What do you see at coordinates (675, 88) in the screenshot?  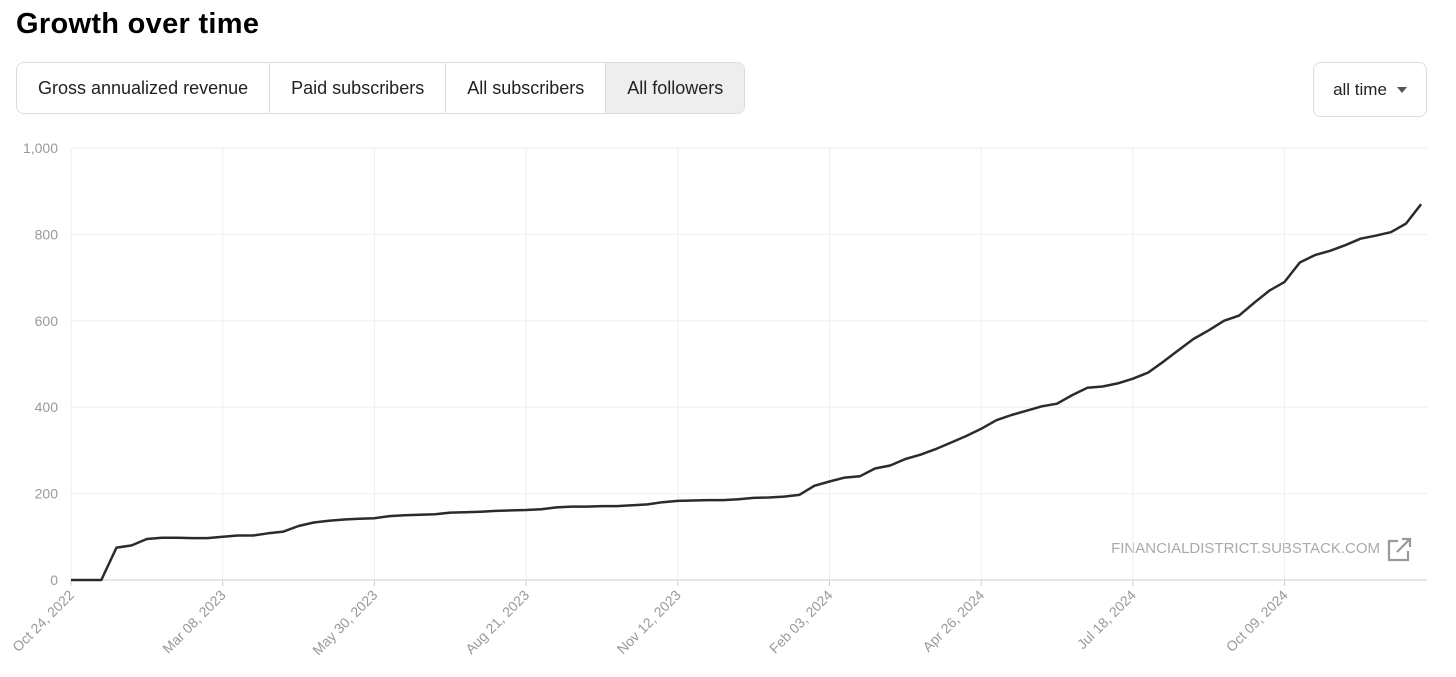 I see `tab: All followers` at bounding box center [675, 88].